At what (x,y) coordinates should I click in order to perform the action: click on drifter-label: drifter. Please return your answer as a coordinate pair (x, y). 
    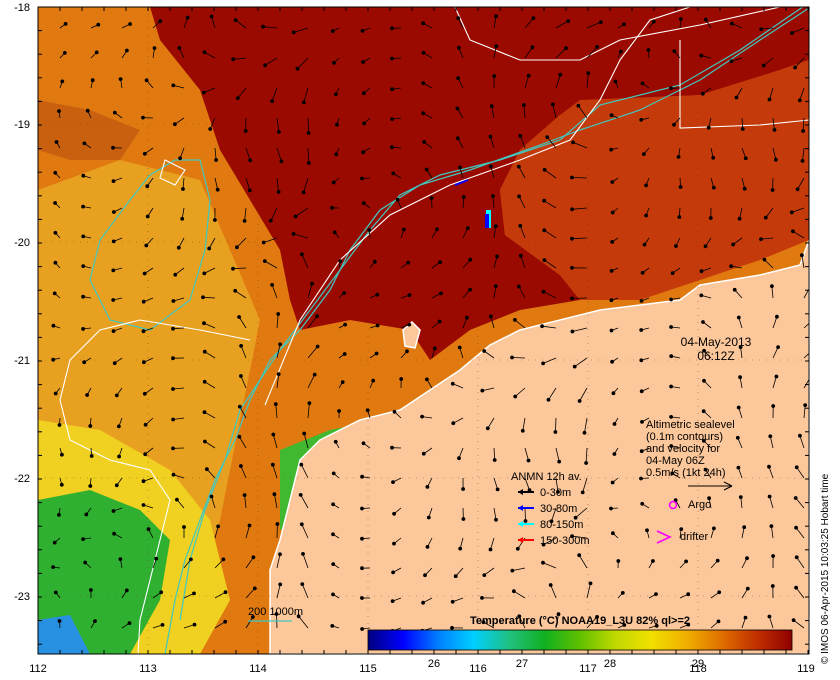
    Looking at the image, I should click on (694, 537).